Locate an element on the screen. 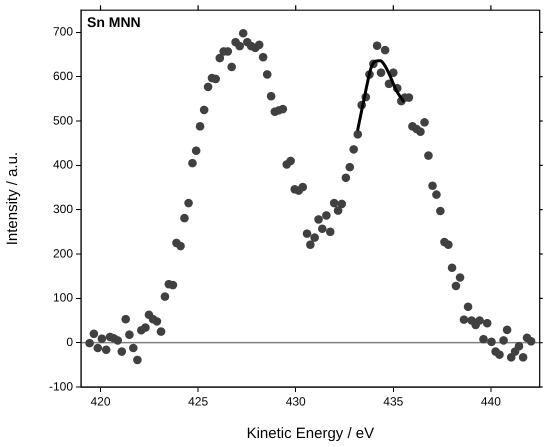 The image size is (544, 447). x-tick-label: 420 is located at coordinates (100, 401).